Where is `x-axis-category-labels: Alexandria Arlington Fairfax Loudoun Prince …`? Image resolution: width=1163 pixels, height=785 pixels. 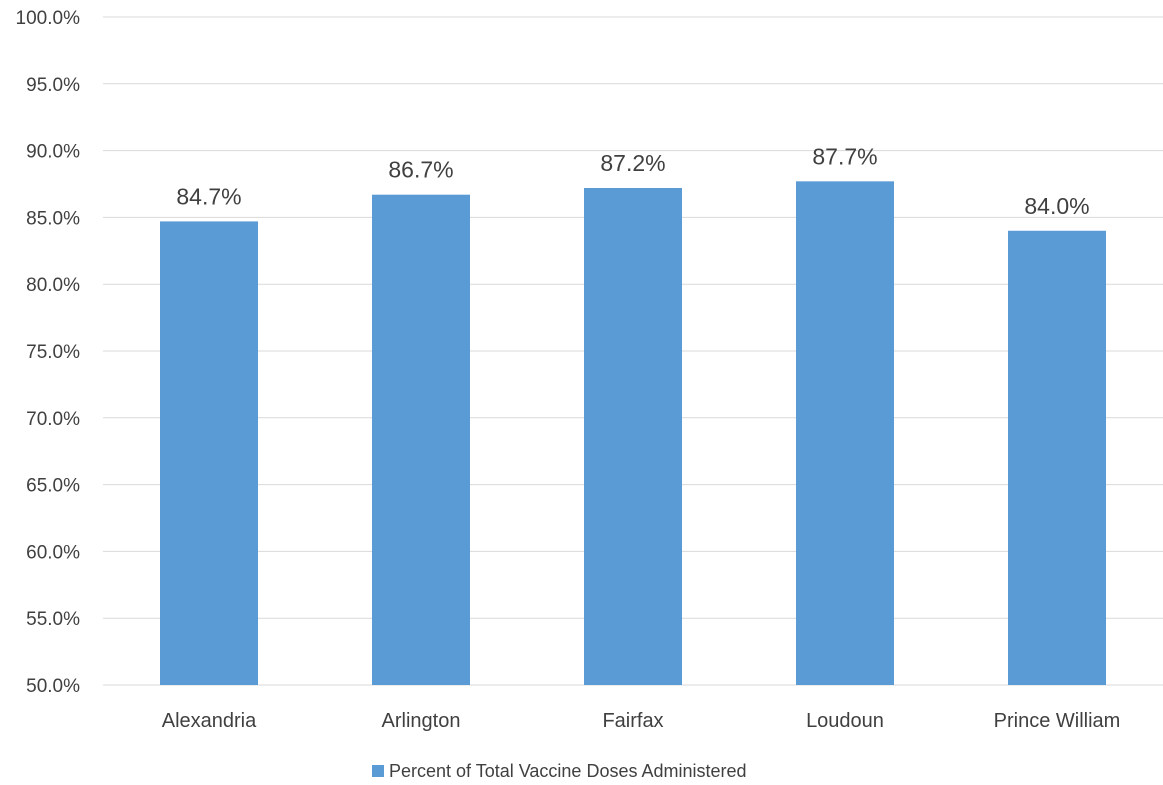 x-axis-category-labels: Alexandria Arlington Fairfax Loudoun Prince … is located at coordinates (641, 721).